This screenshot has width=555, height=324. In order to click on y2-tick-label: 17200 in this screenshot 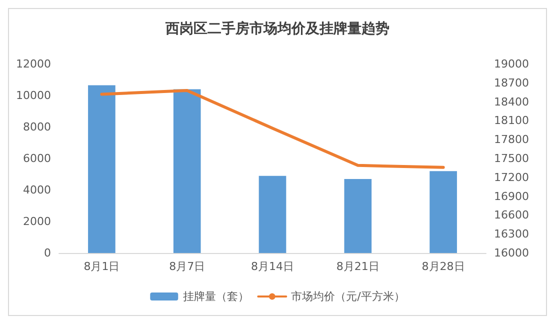, I will do `click(511, 177)`.